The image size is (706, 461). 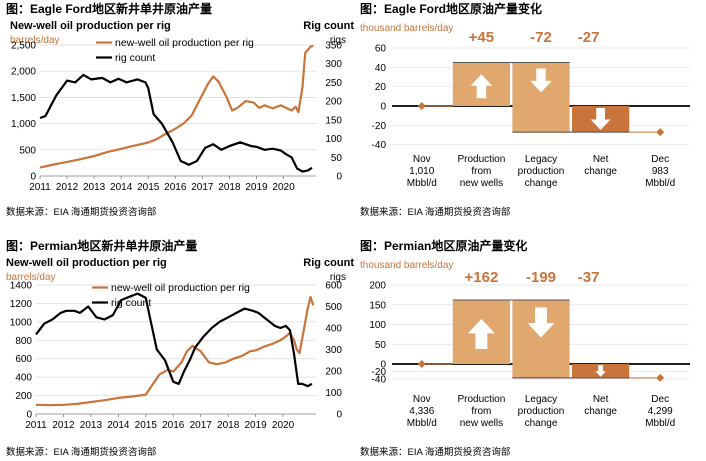 I want to click on left-tick-label: 2,000, so click(x=23, y=72).